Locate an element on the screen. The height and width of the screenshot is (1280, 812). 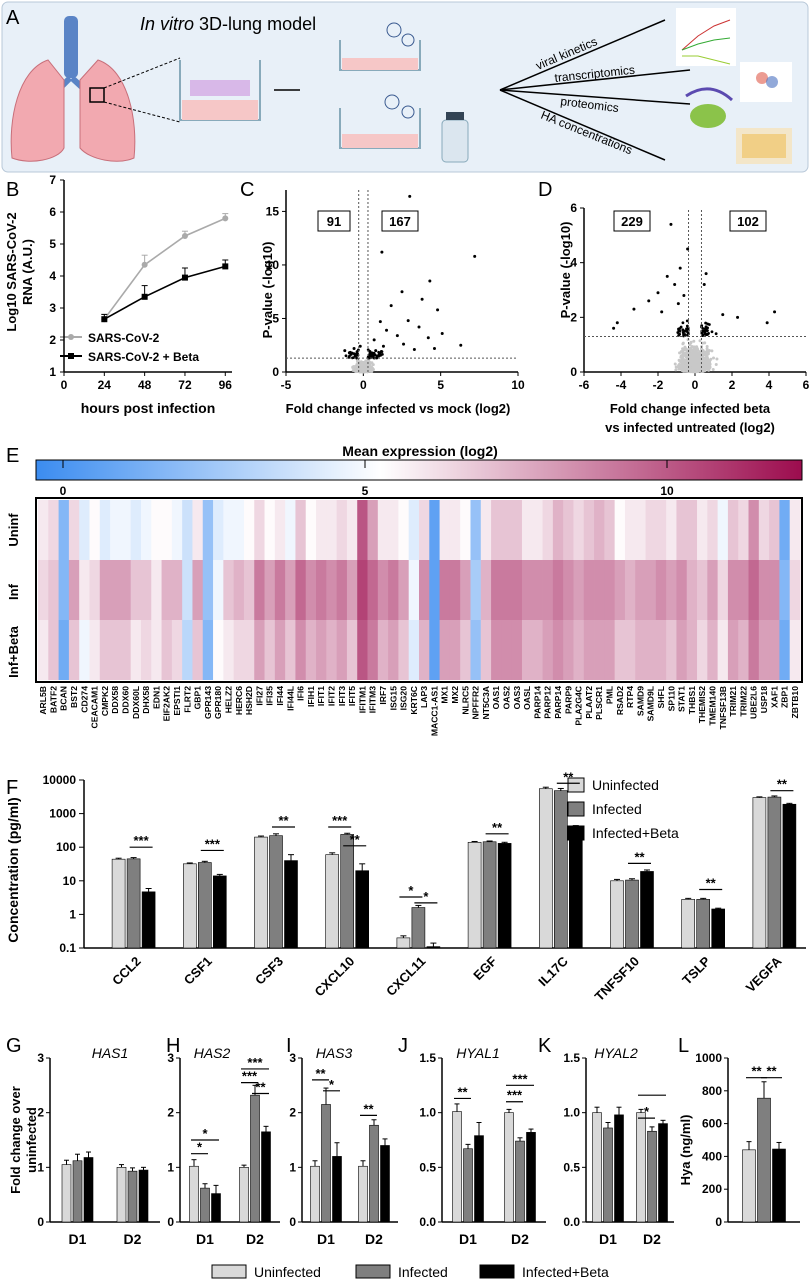
heatmap-gene-label: OAS3 is located at coordinates (517, 698).